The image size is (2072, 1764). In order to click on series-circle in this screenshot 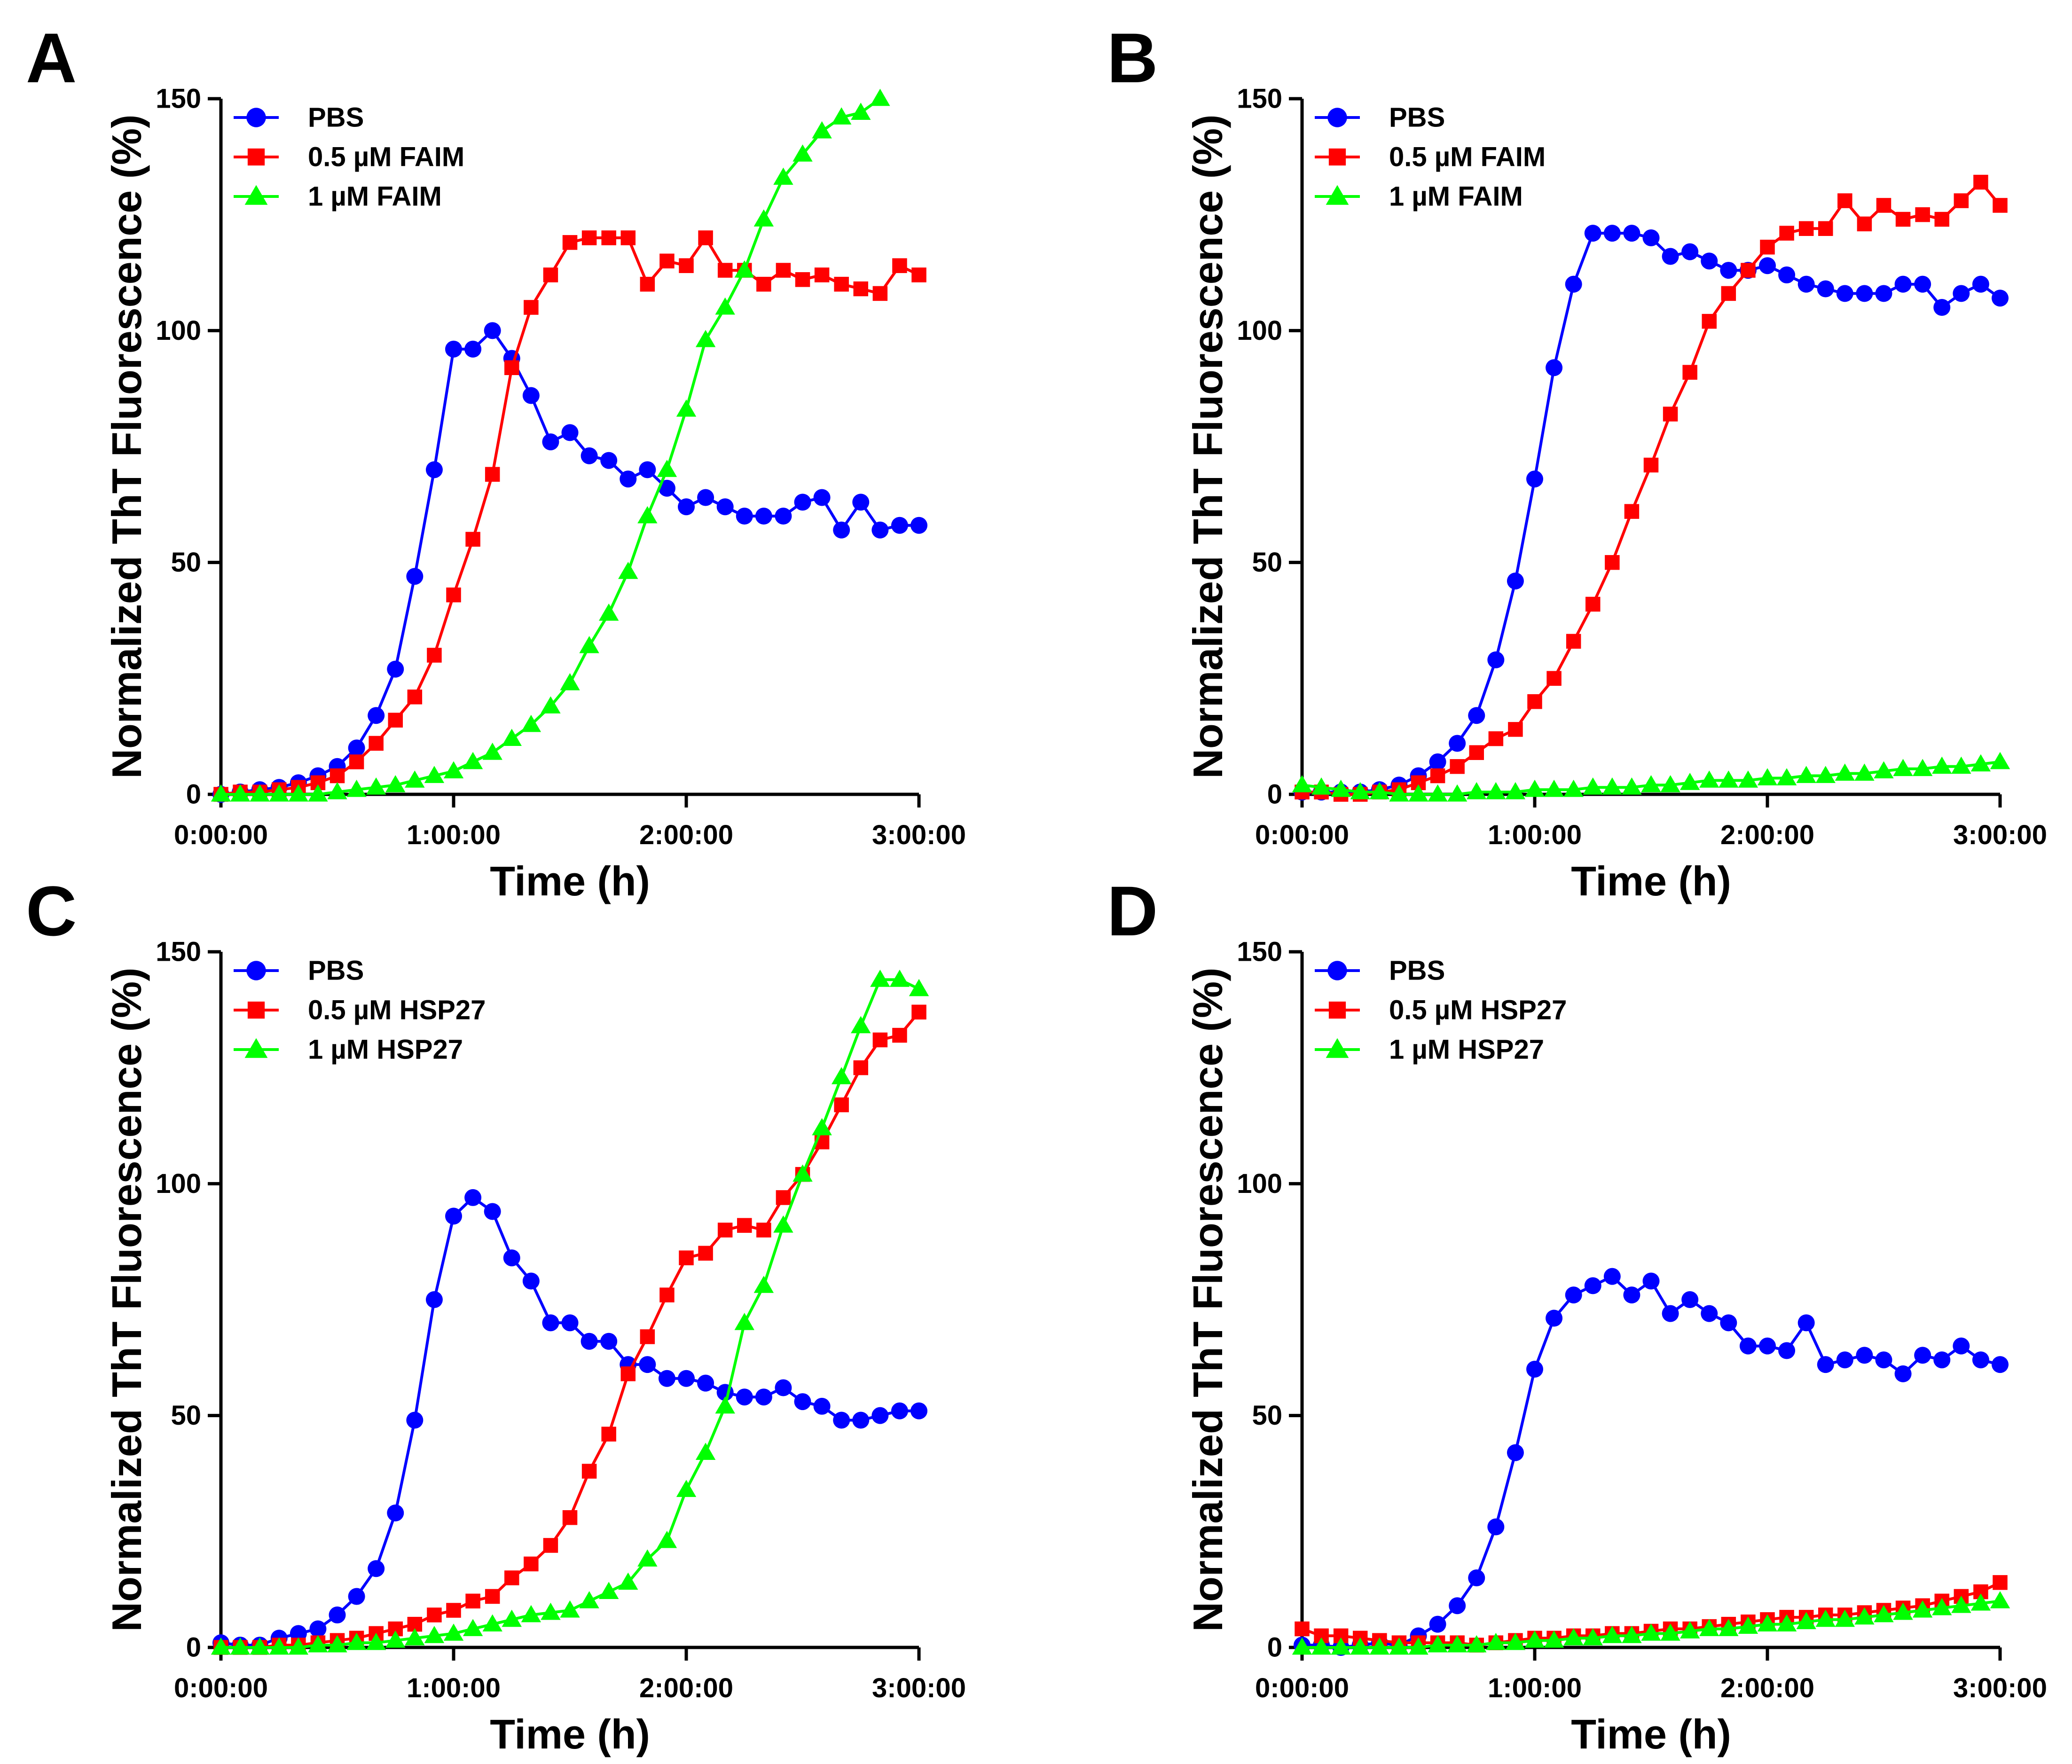, I will do `click(1651, 1462)`.